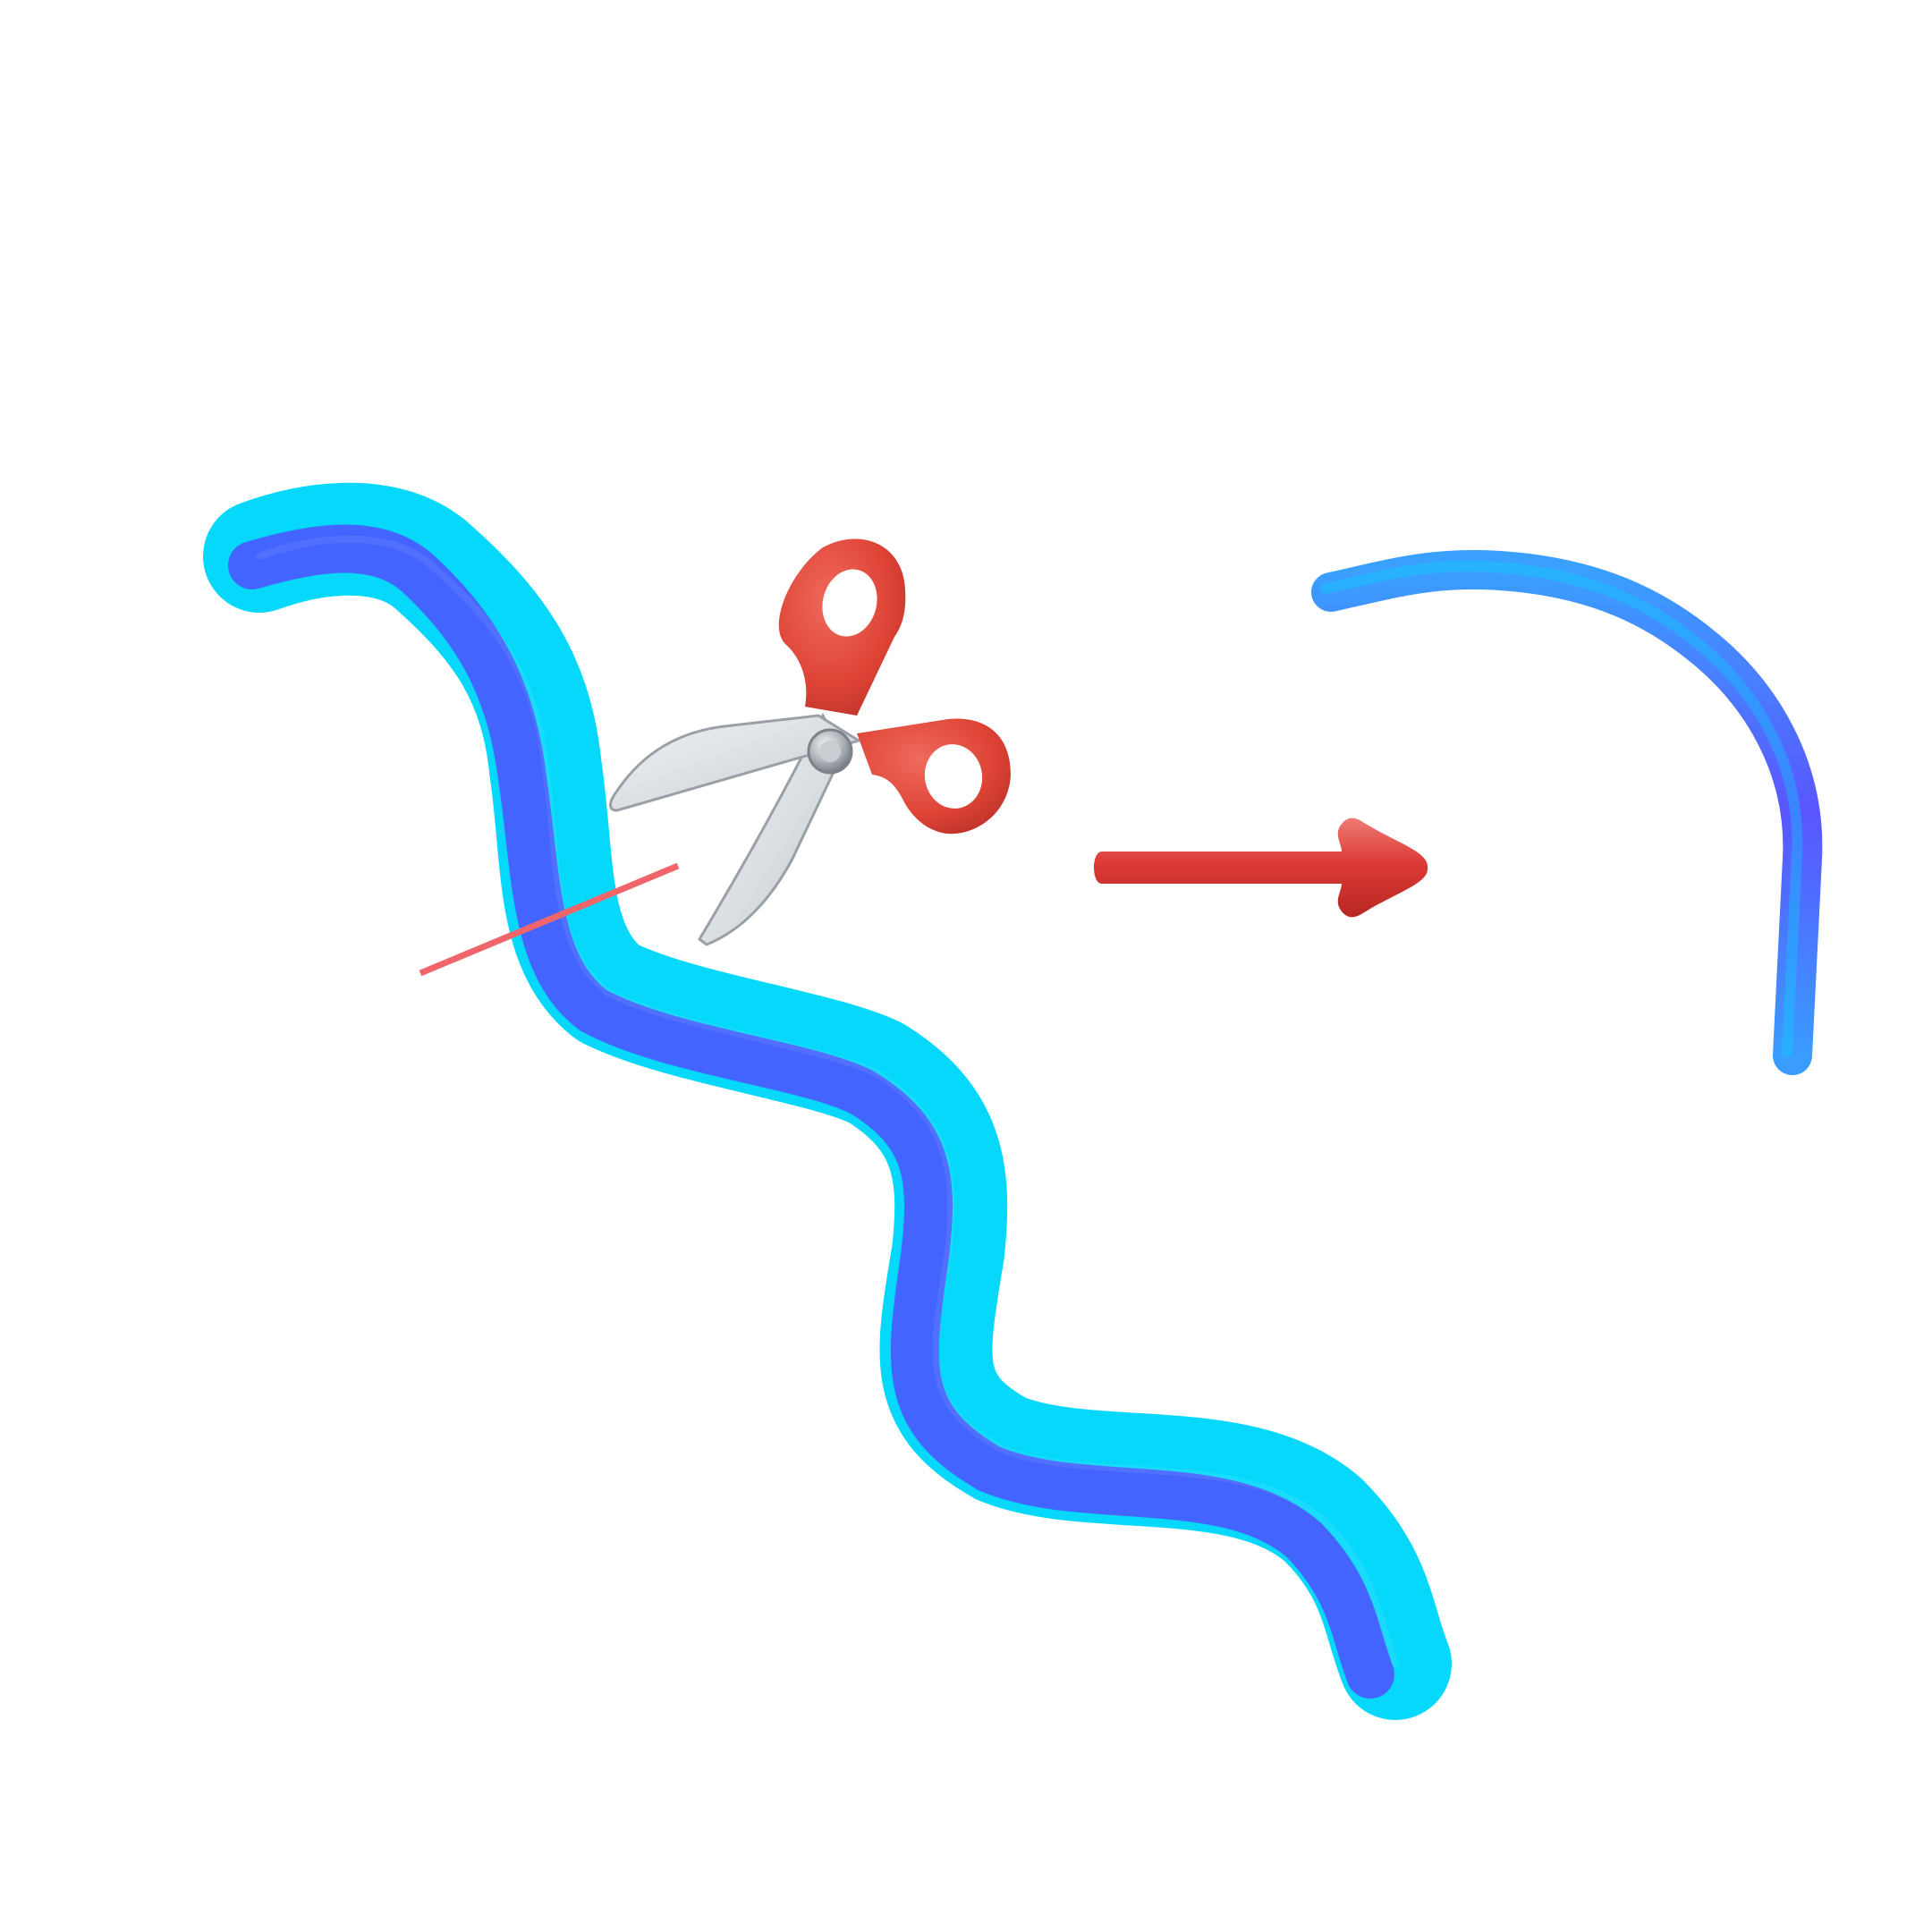 This screenshot has height=1932, width=1932. Describe the element at coordinates (810, 742) in the screenshot. I see `scissors-icon` at that location.